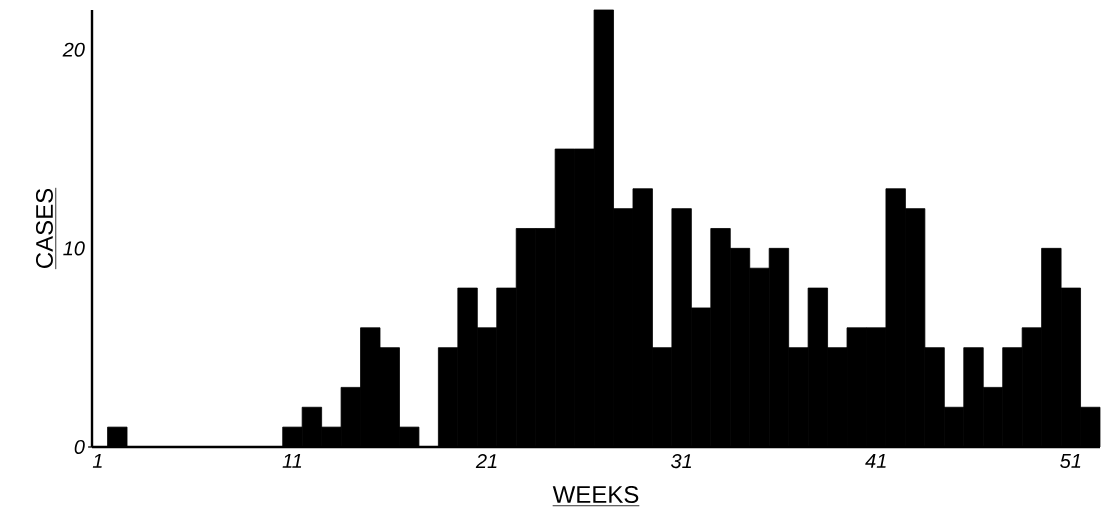 Image resolution: width=1110 pixels, height=519 pixels. I want to click on x-tick-label: 11, so click(292, 461).